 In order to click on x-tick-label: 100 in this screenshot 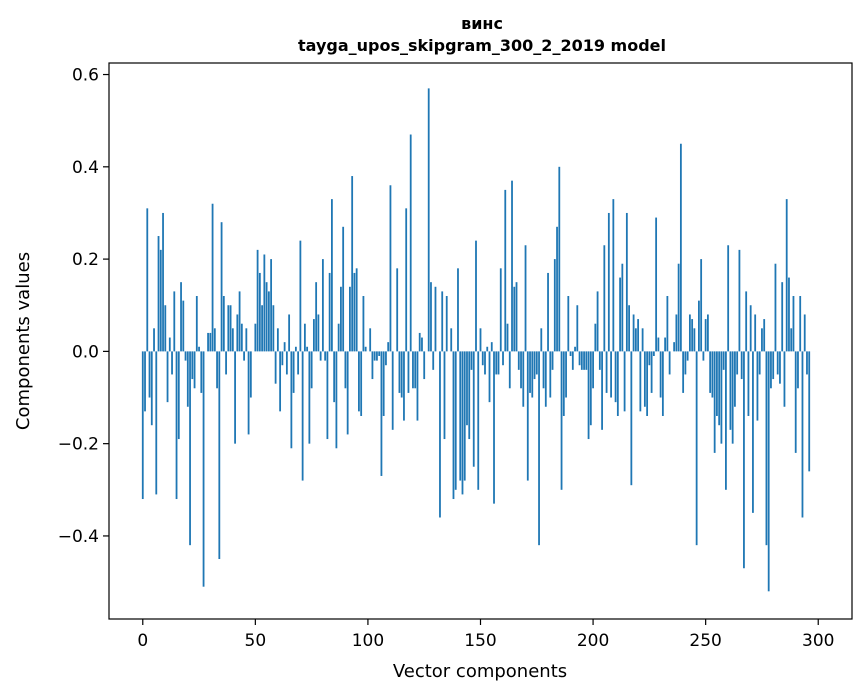, I will do `click(368, 641)`.